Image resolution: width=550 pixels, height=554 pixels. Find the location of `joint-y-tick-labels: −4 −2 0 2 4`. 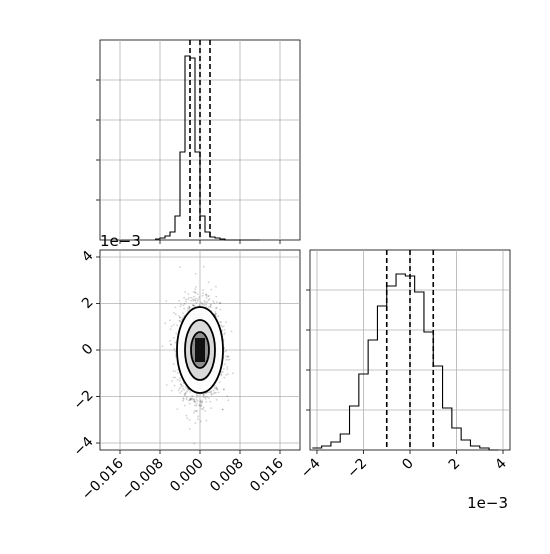

joint-y-tick-labels: −4 −2 0 2 4 is located at coordinates (84, 354).